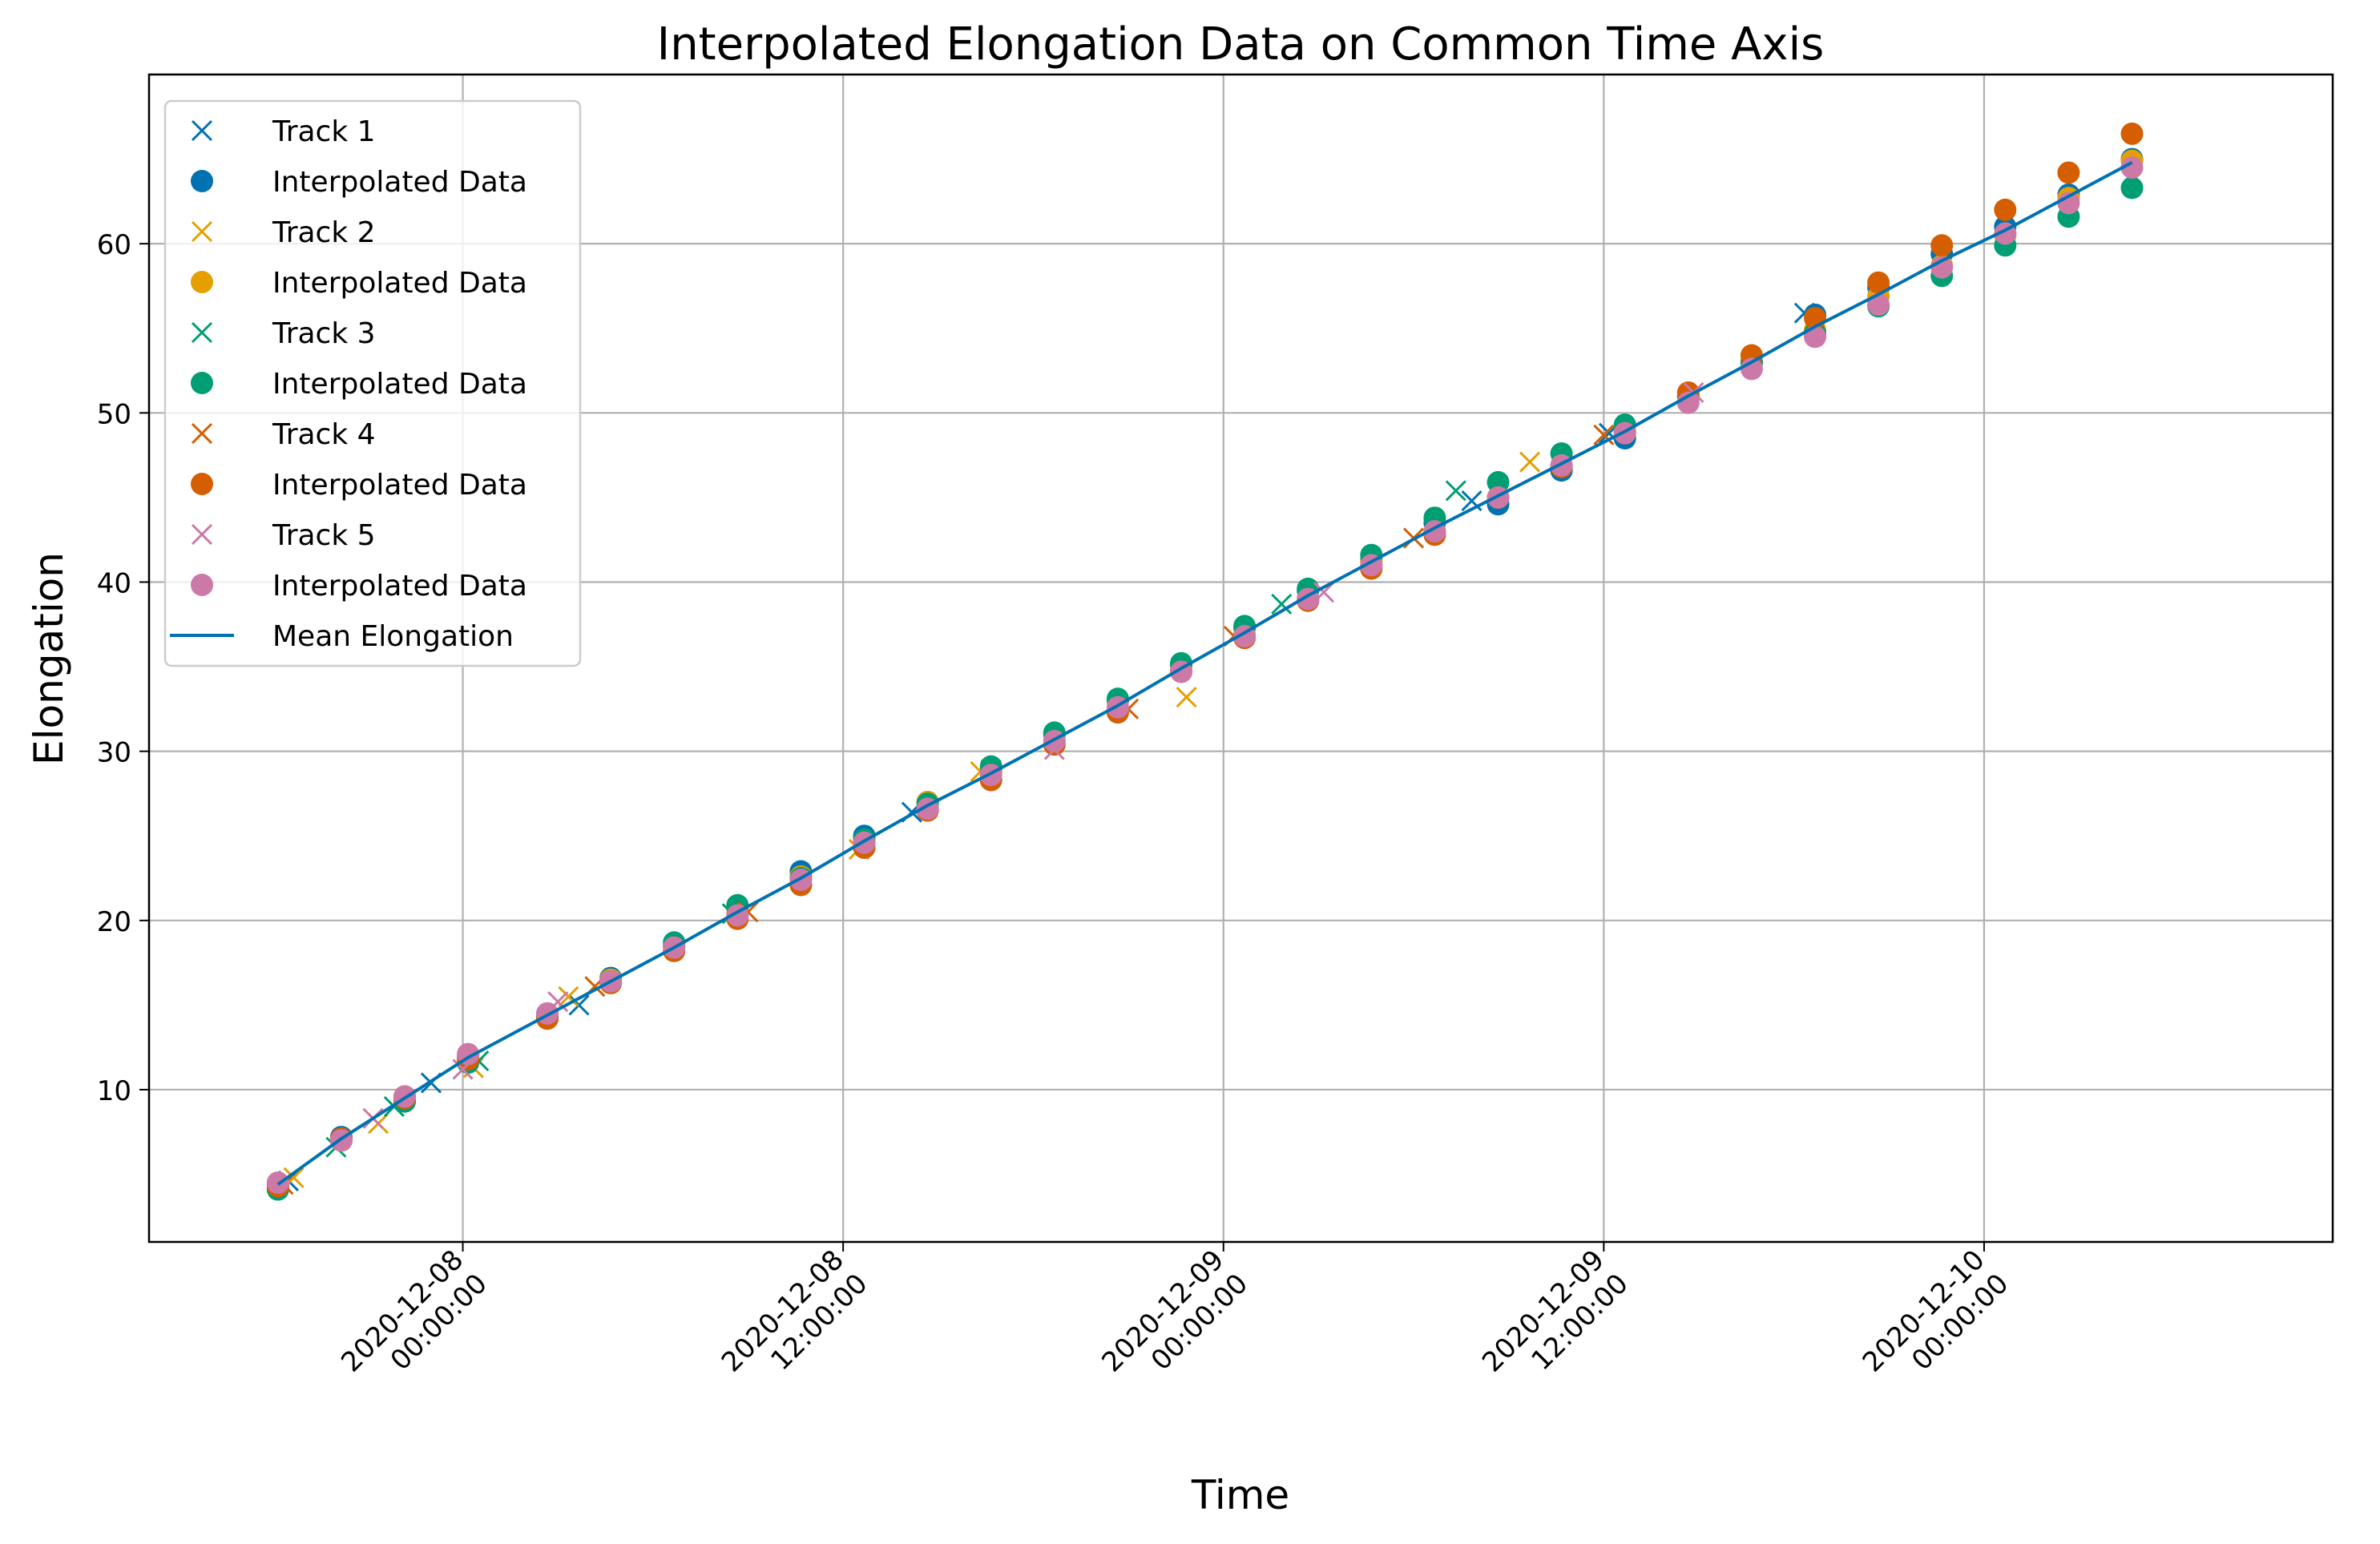 Image resolution: width=2380 pixels, height=1544 pixels. What do you see at coordinates (399, 283) in the screenshot?
I see `legend-label-interpolated-2: Interpolated Data` at bounding box center [399, 283].